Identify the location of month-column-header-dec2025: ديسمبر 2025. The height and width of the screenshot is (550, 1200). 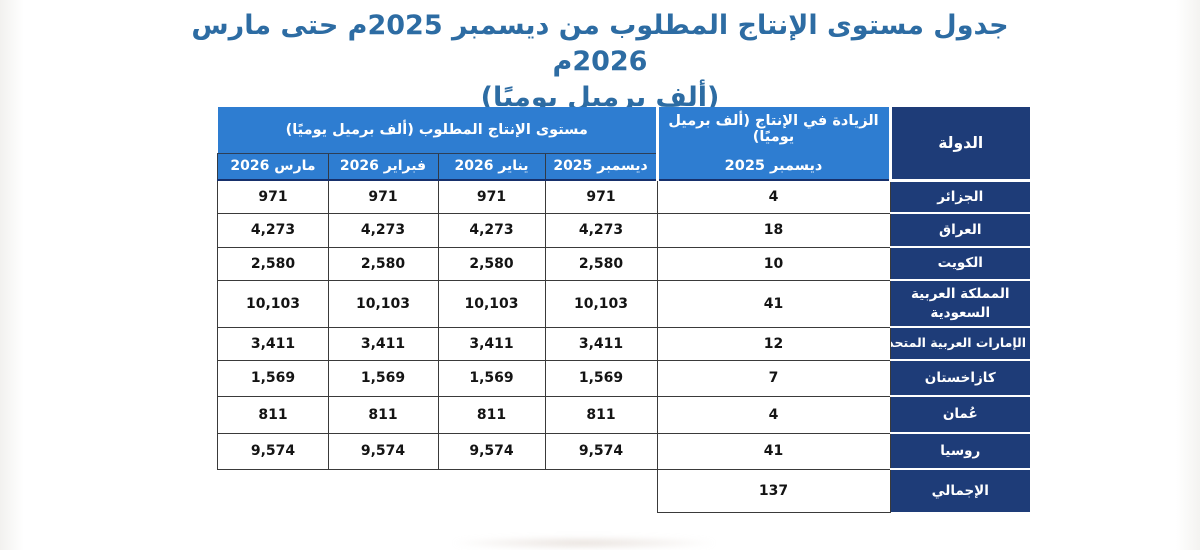
(601, 166).